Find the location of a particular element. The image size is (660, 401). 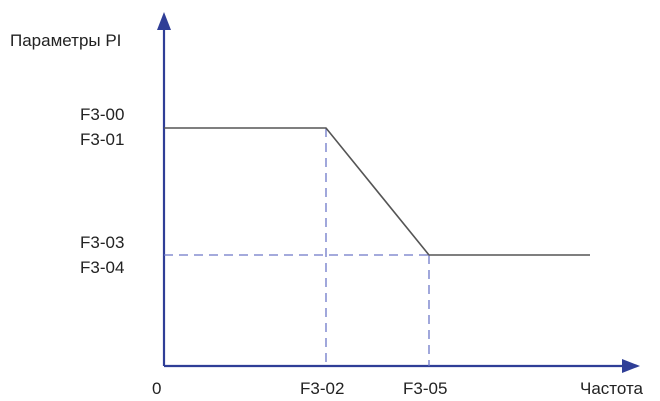

y-tick-low-line2: F3-04 is located at coordinates (102, 267).